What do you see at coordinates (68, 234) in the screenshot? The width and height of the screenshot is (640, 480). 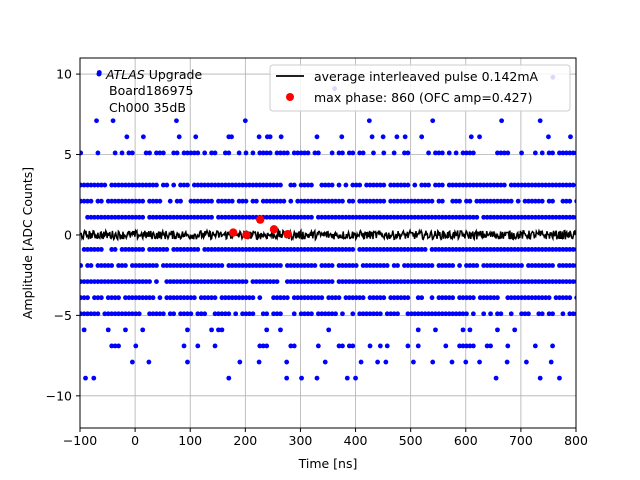 I see `y-tick-label: 0` at bounding box center [68, 234].